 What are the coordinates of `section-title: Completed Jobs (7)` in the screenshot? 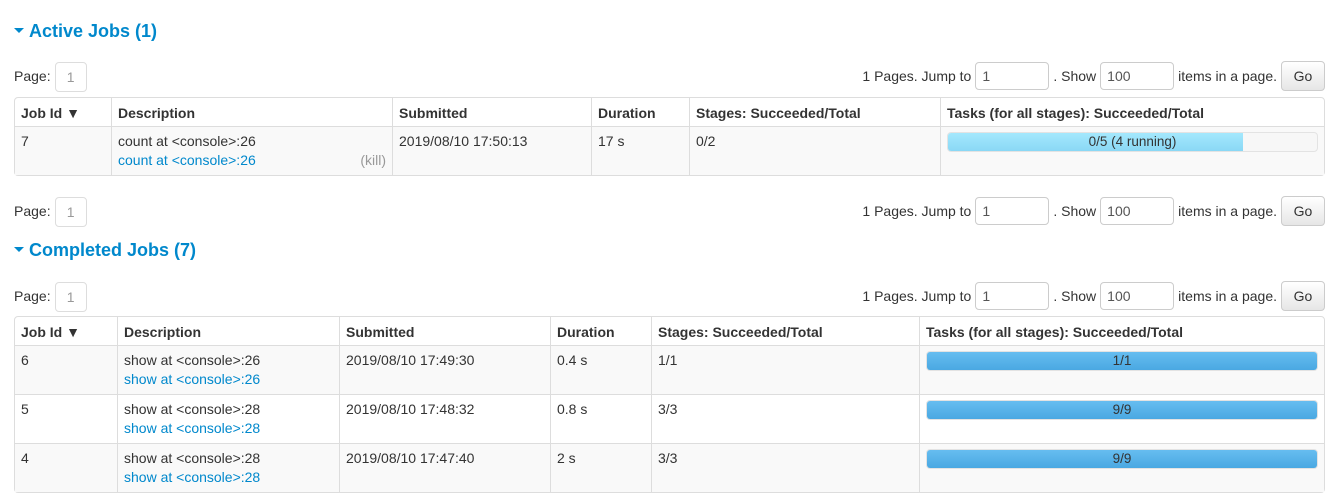 It's located at (113, 250).